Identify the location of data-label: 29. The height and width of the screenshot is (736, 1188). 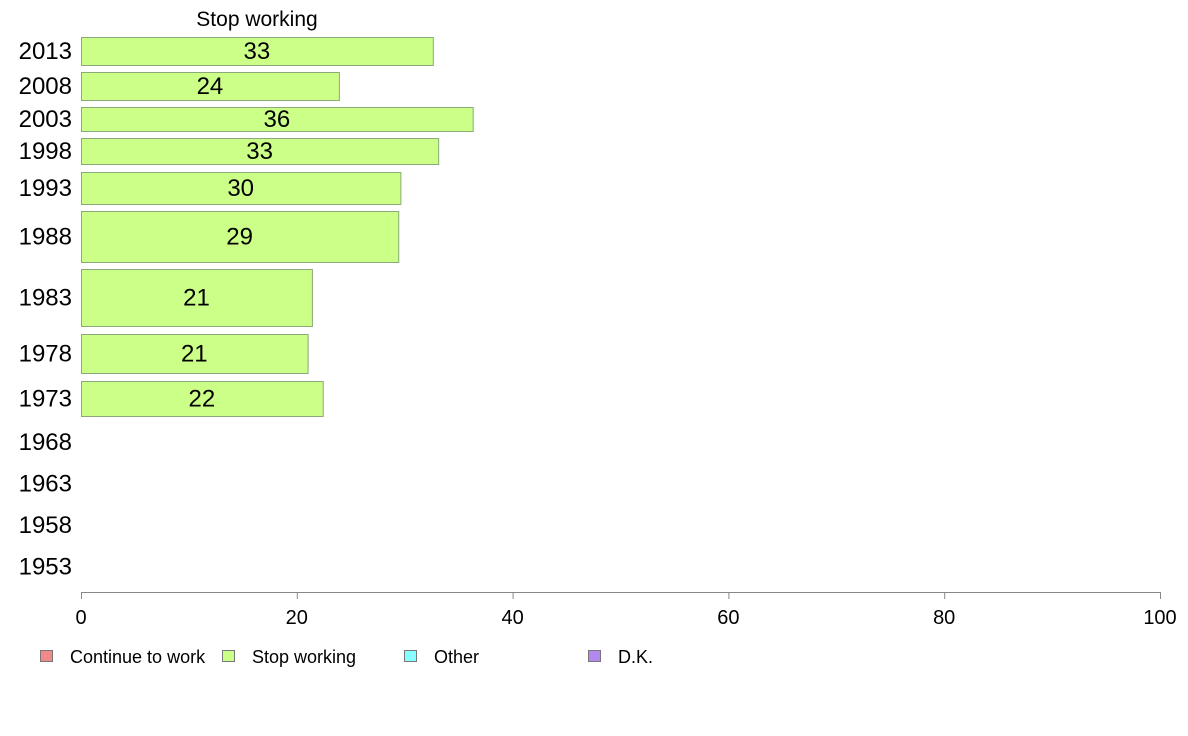
(239, 237).